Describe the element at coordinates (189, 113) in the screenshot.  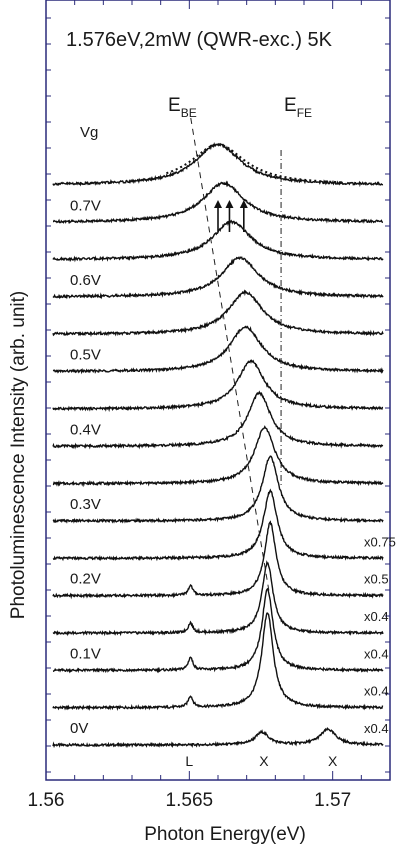
I see `be-label-sub: BE` at that location.